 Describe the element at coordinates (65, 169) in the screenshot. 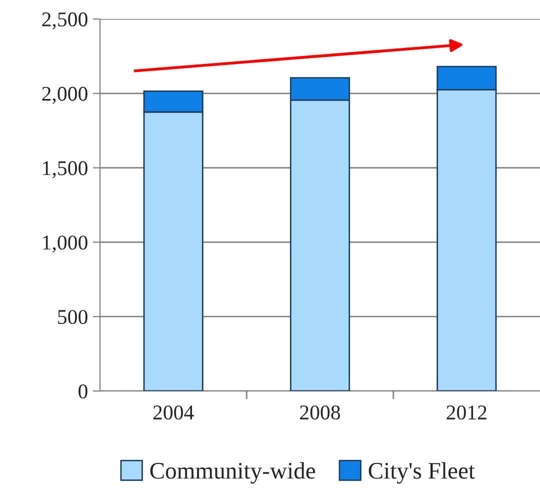

I see `y-tick-label: 1,500` at that location.